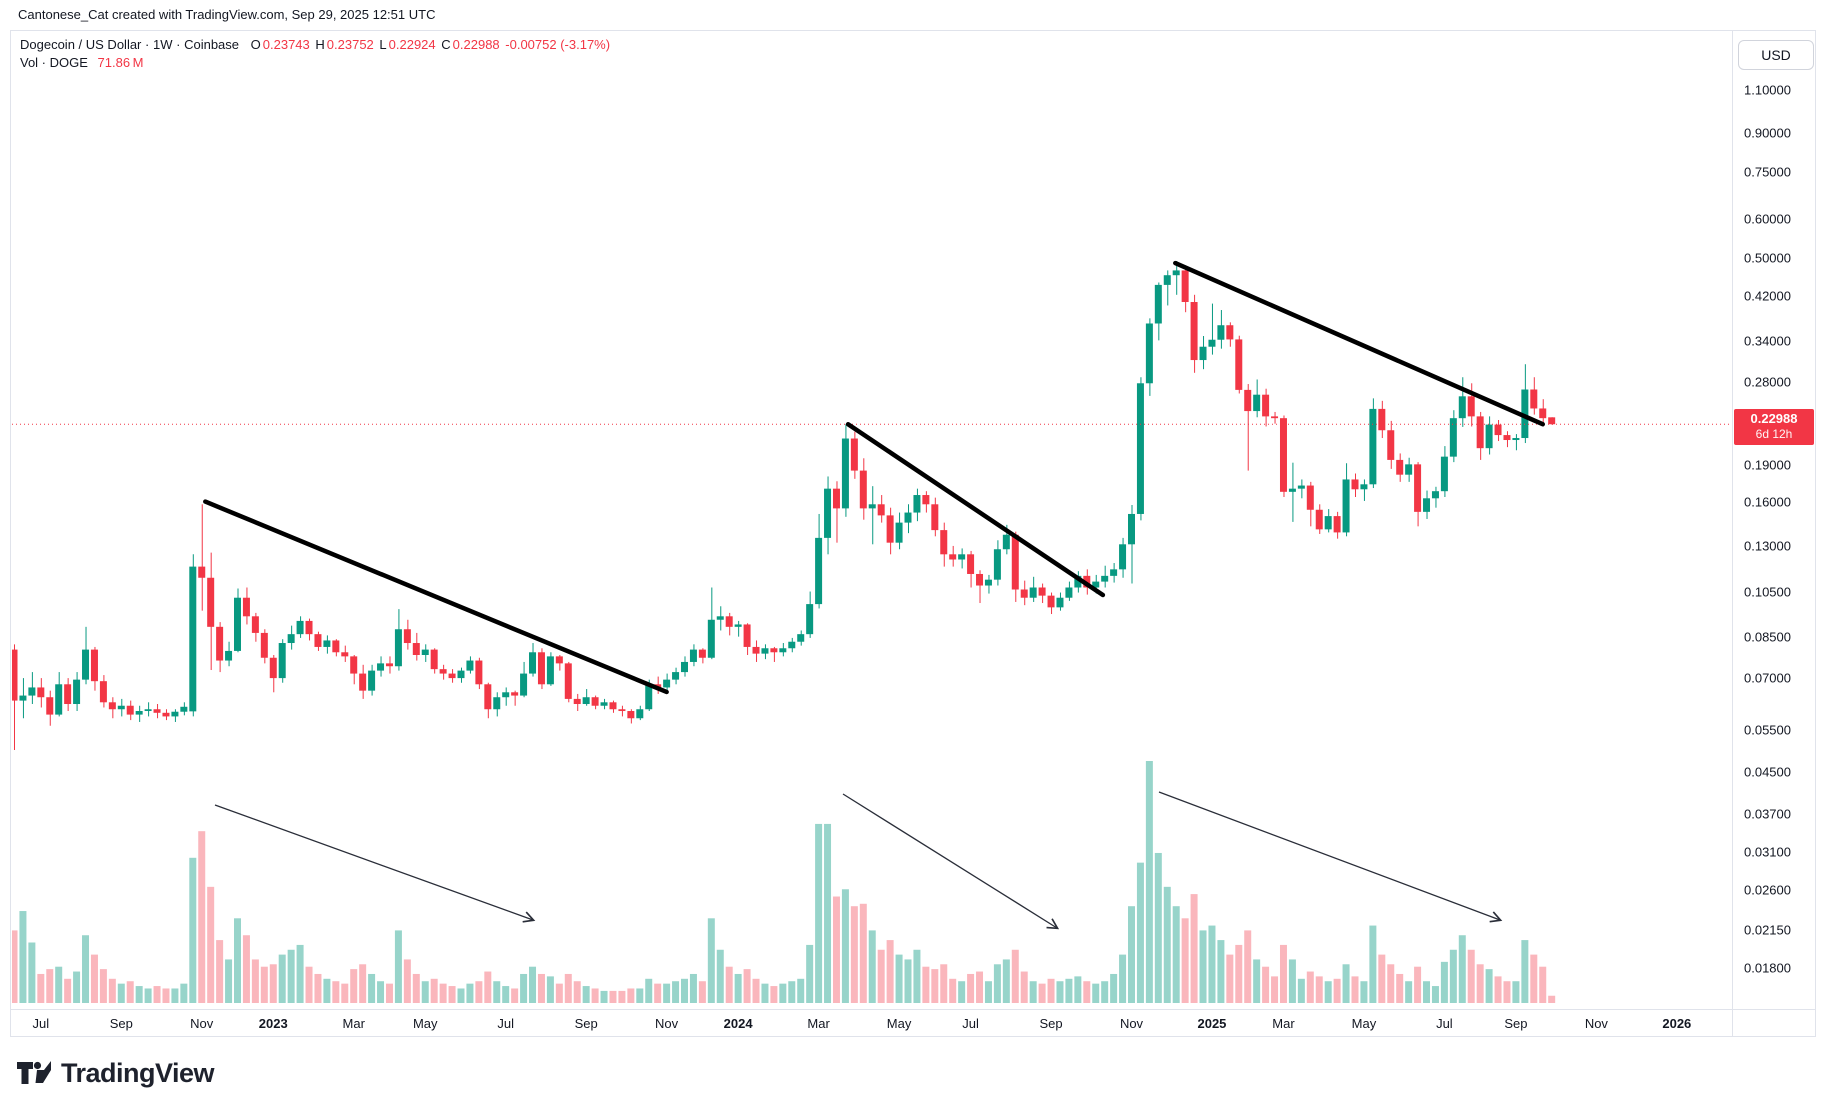 The width and height of the screenshot is (1826, 1109). Describe the element at coordinates (1776, 55) in the screenshot. I see `currency-toggle-button: USD` at that location.